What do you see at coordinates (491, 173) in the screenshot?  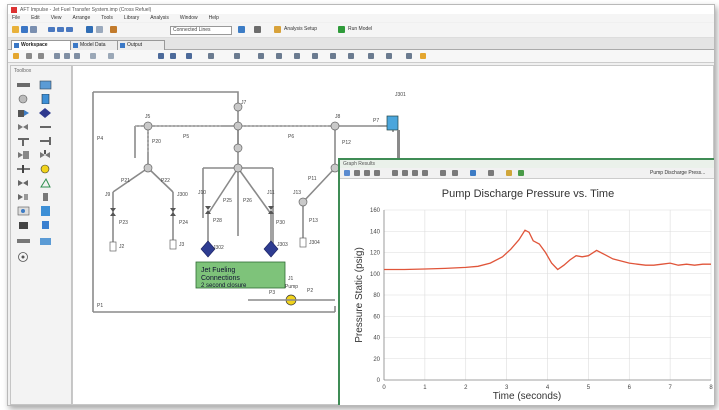 I see `graph-data-icon` at bounding box center [491, 173].